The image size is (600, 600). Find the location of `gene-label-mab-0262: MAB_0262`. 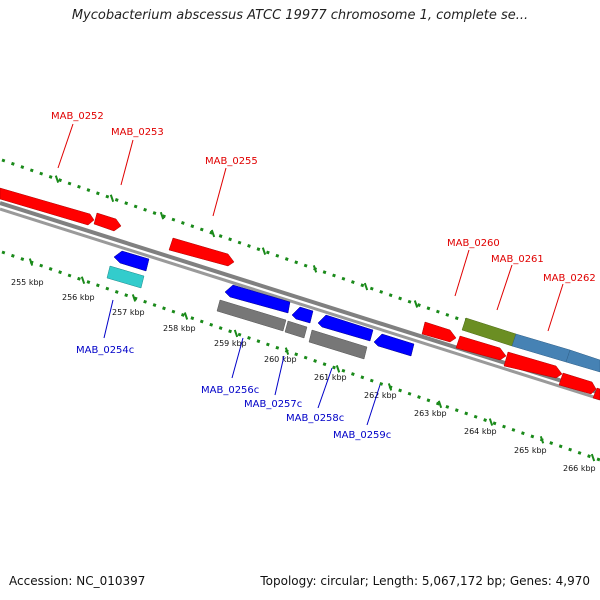

gene-label-mab-0262: MAB_0262 is located at coordinates (569, 278).